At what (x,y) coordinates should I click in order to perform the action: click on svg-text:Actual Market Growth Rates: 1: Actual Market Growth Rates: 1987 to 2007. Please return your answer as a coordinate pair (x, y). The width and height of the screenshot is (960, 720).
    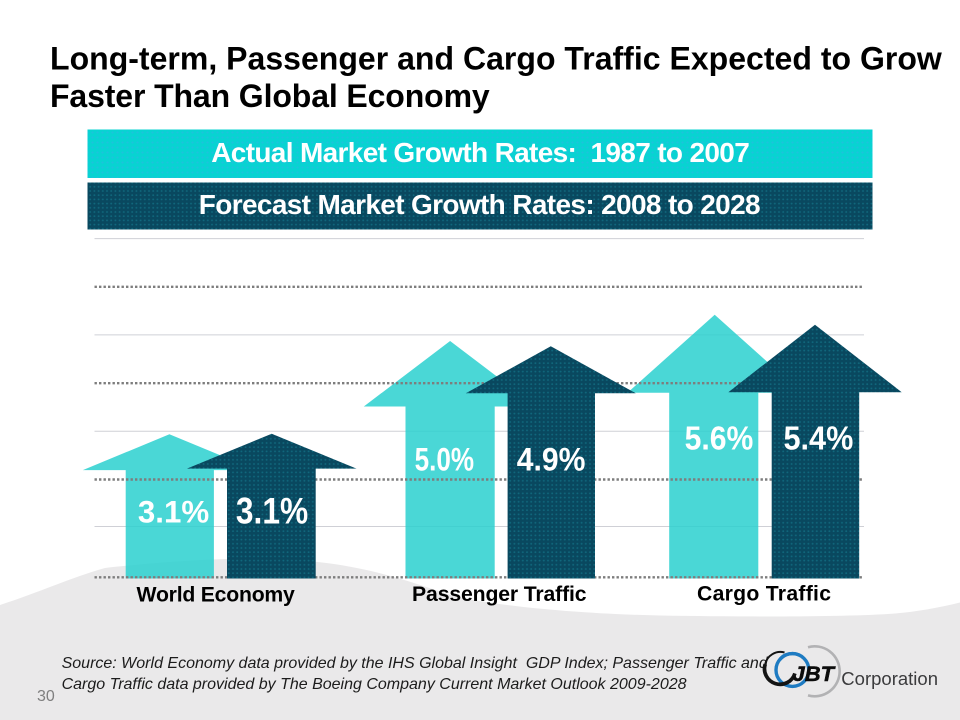
    Looking at the image, I should click on (480, 152).